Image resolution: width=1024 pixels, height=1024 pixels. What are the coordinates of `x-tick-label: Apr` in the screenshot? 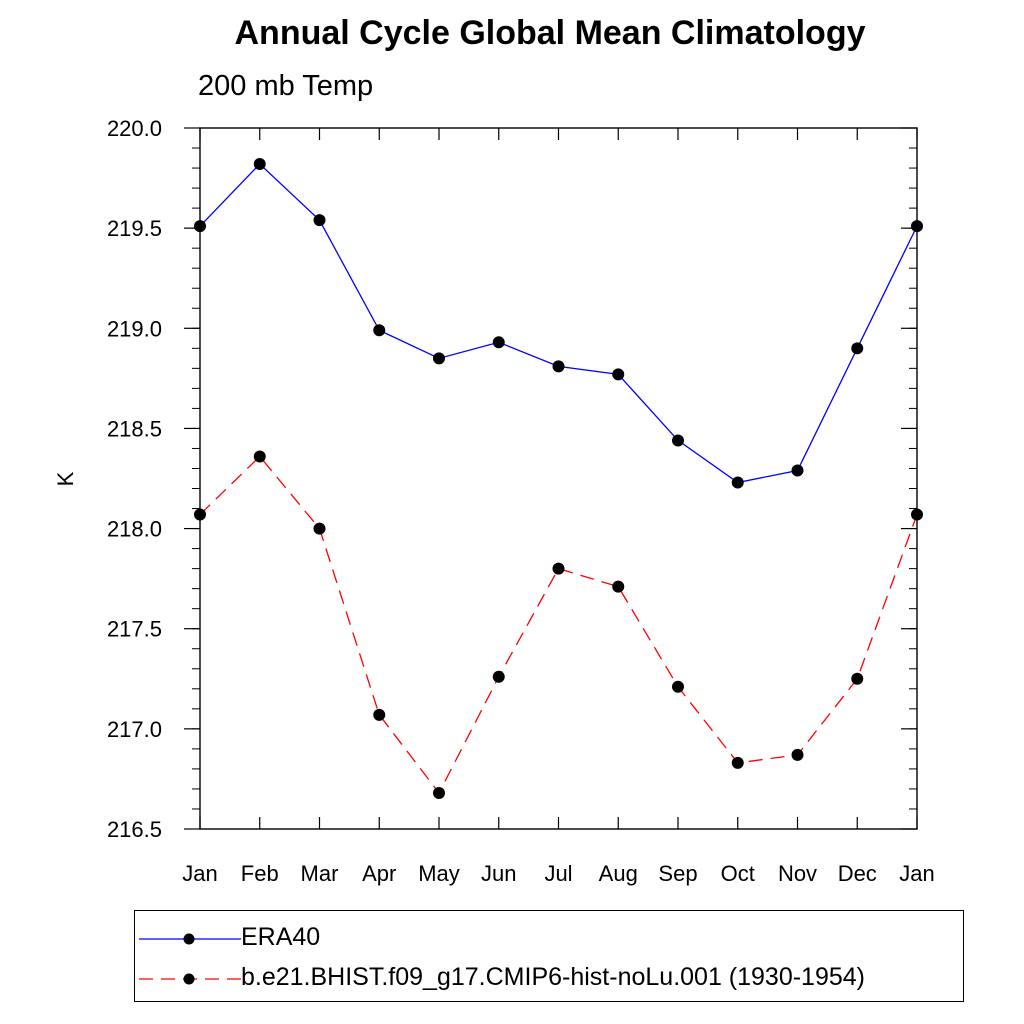 It's located at (379, 873).